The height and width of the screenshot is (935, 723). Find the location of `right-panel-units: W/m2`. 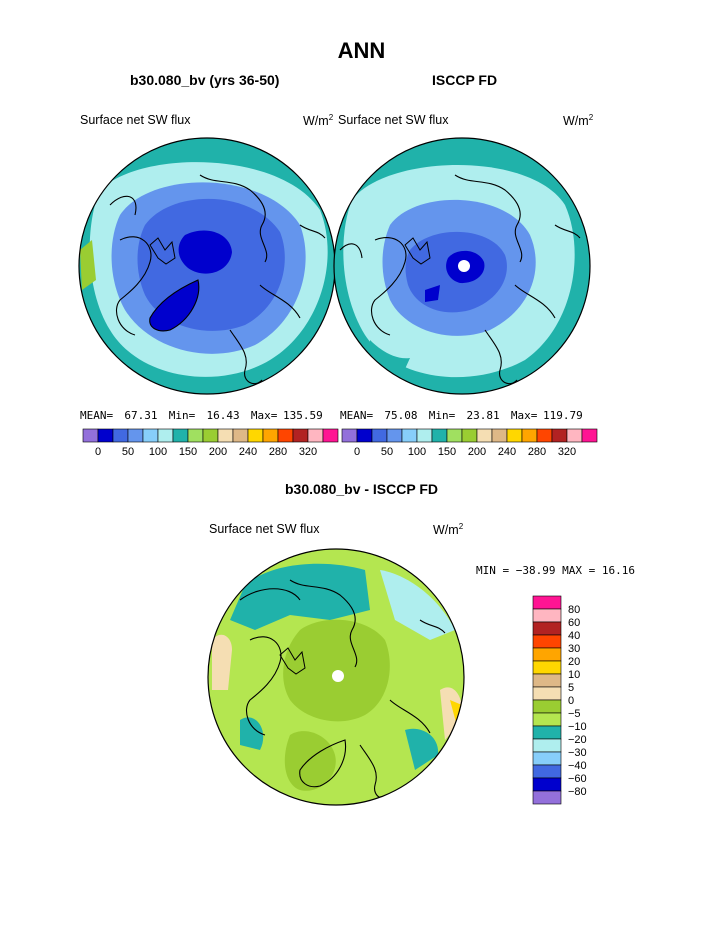

right-panel-units: W/m2 is located at coordinates (578, 121).